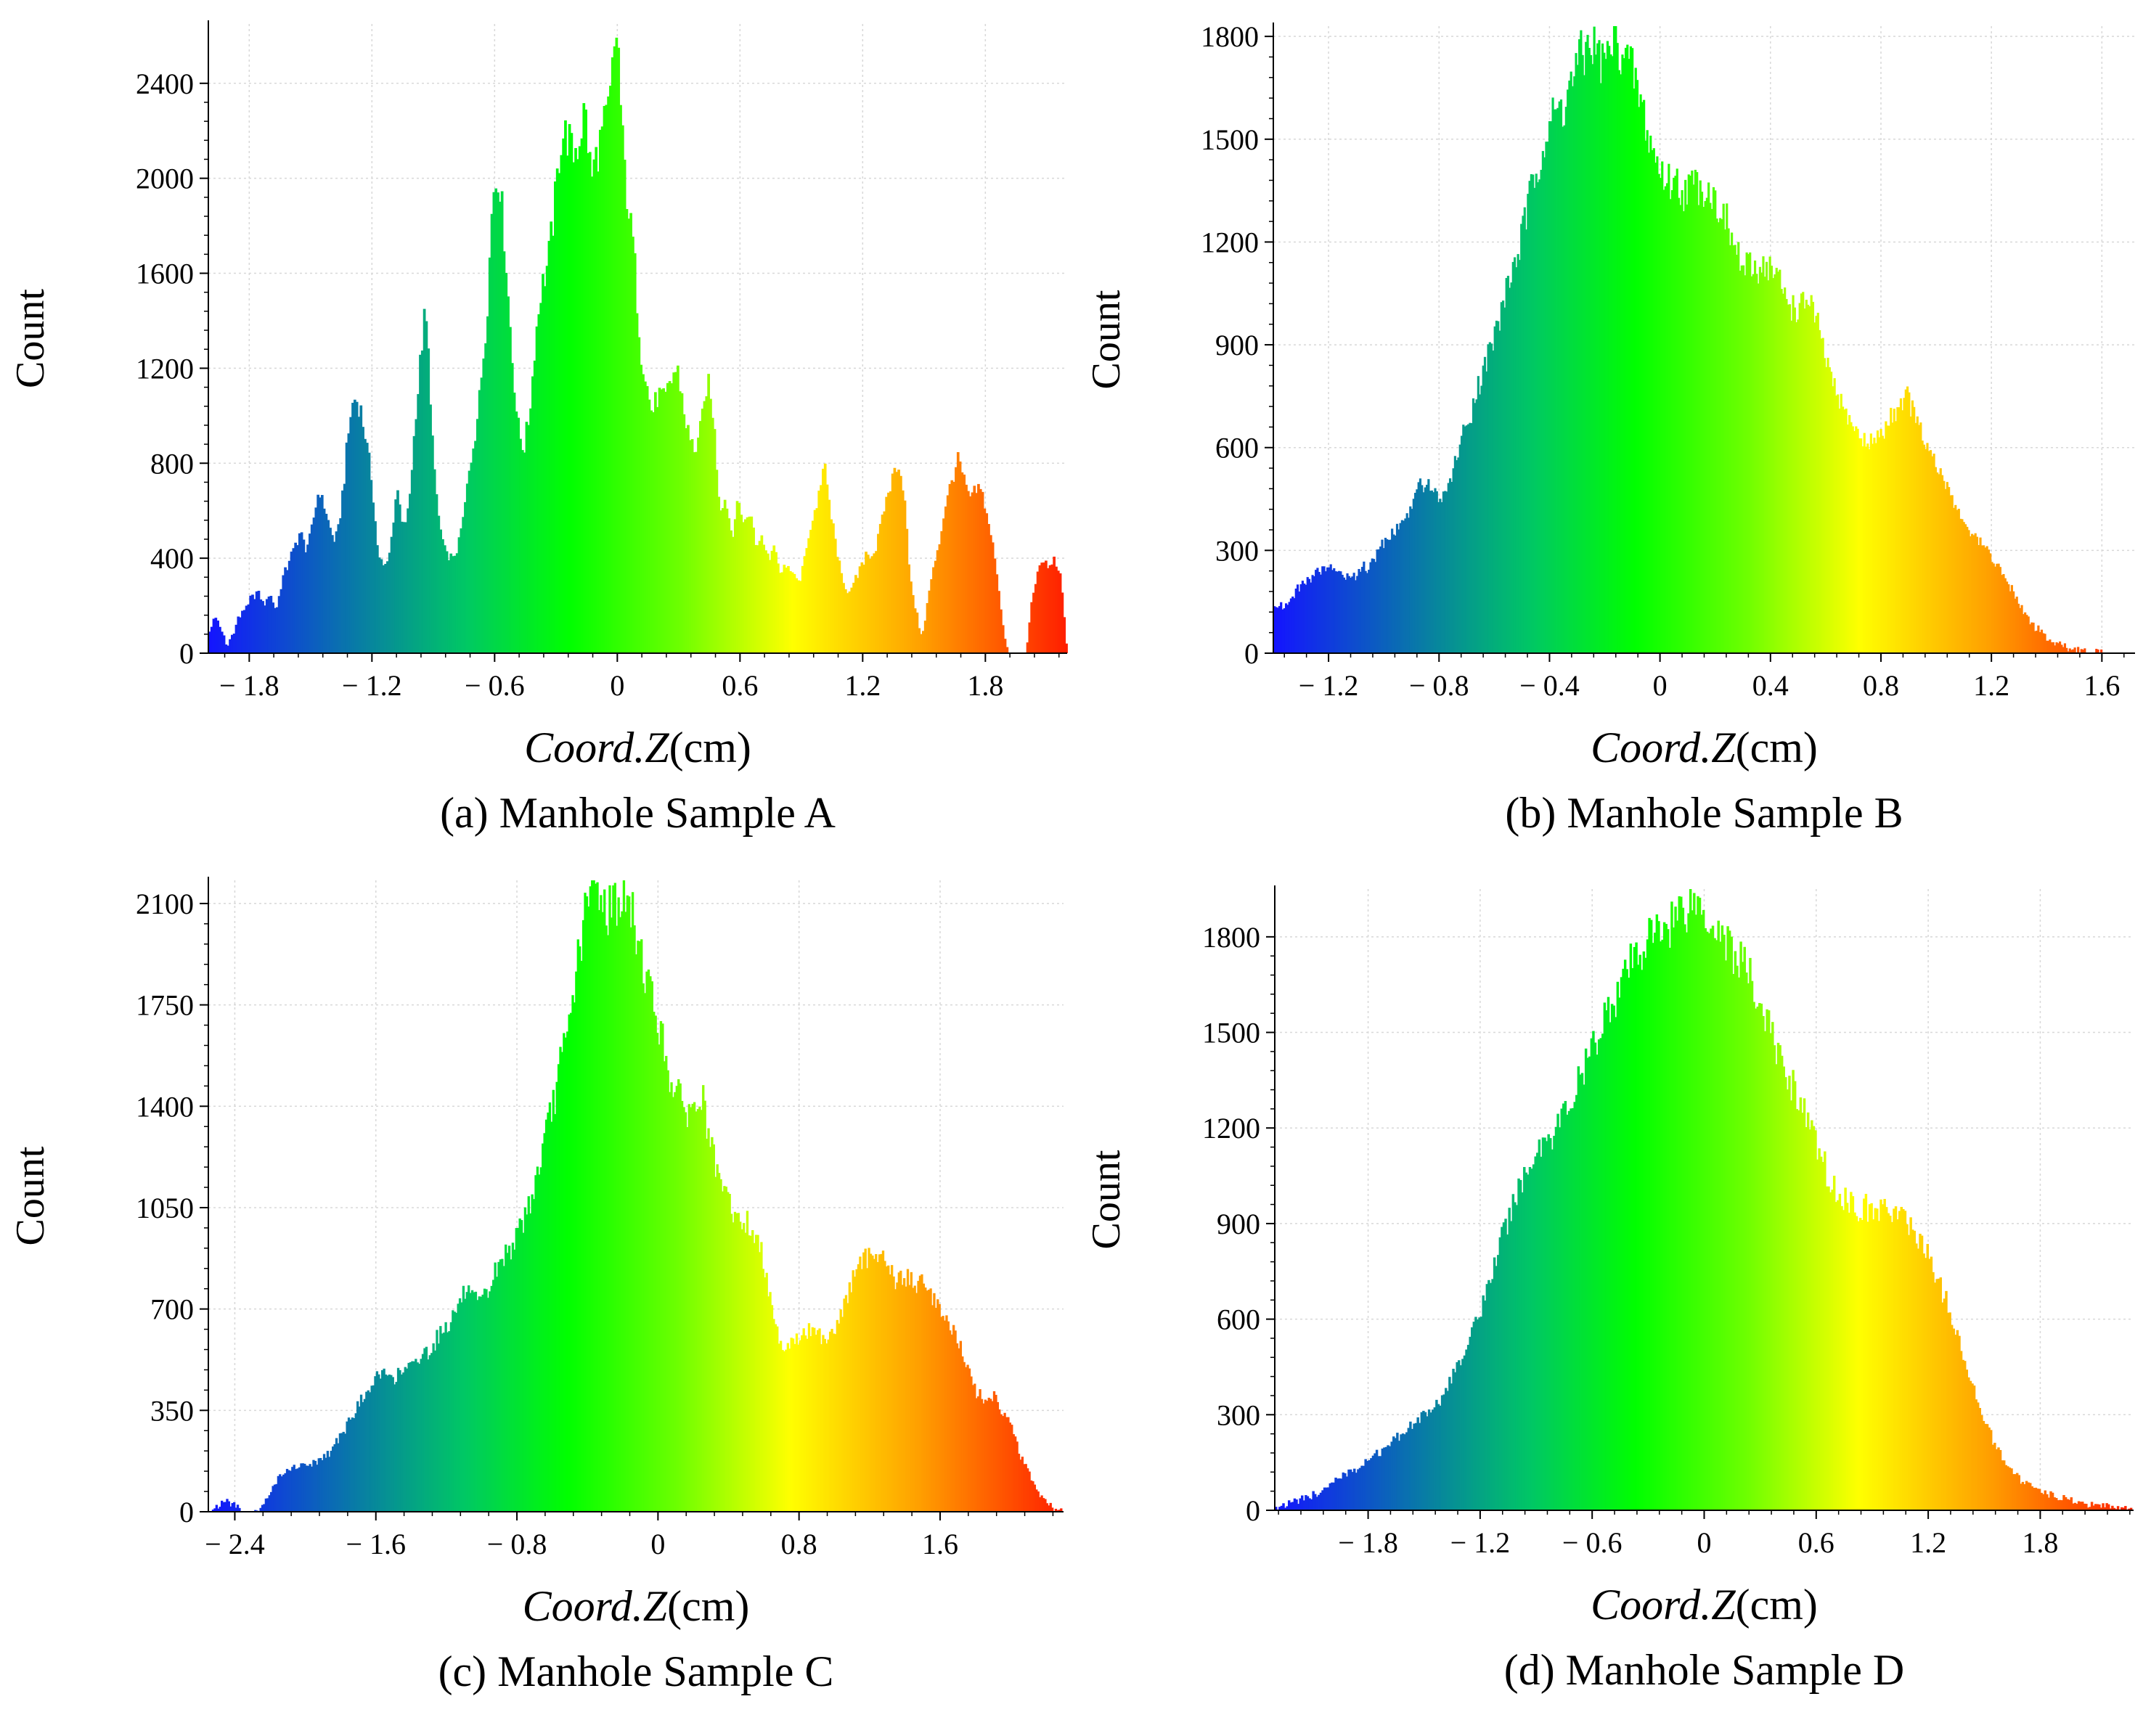  What do you see at coordinates (1704, 1605) in the screenshot?
I see `x-axis-label: Coord.Z(cm)` at bounding box center [1704, 1605].